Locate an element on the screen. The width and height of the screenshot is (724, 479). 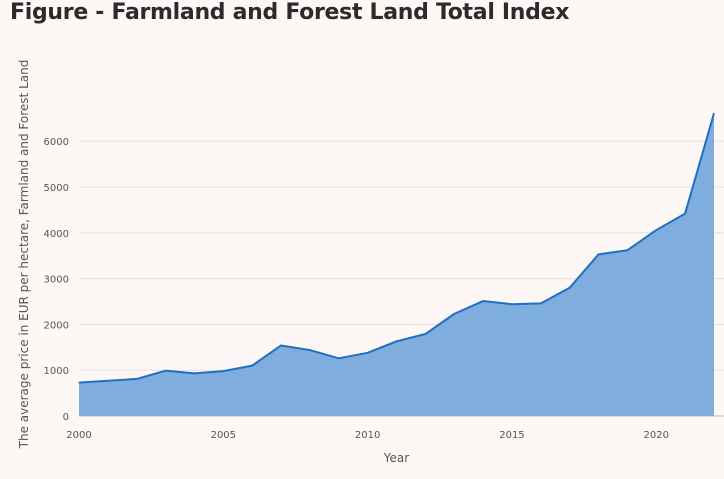
x-tick-label: 2000 is located at coordinates (78, 435).